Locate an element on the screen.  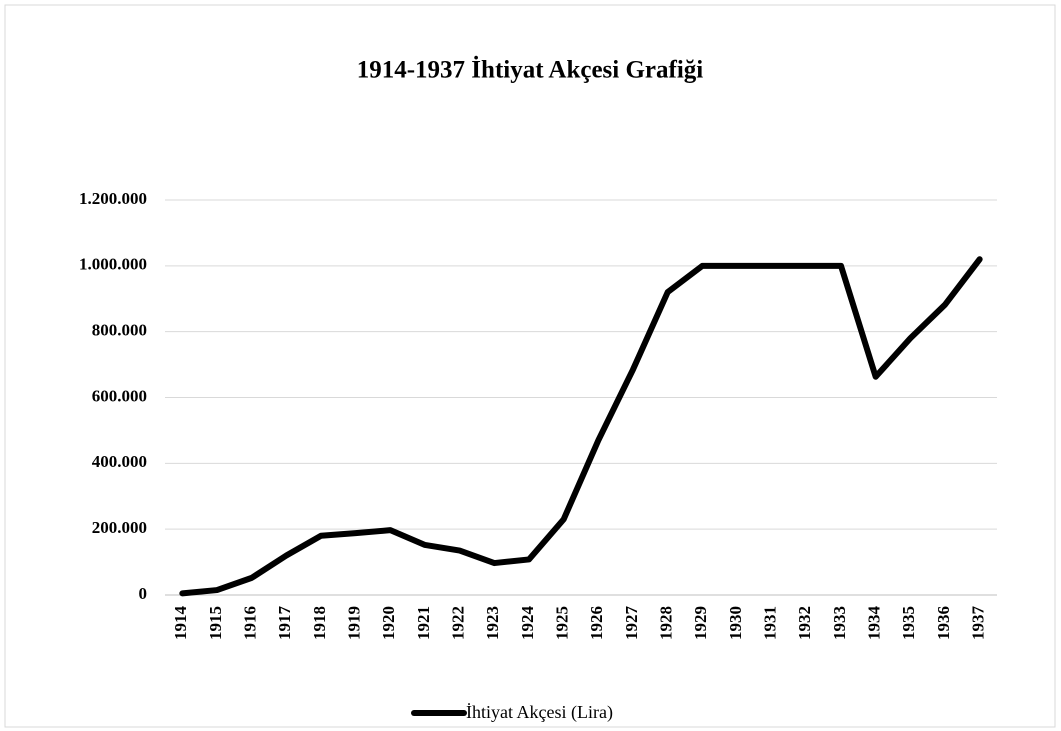
x-tick-label: 1932 is located at coordinates (804, 623).